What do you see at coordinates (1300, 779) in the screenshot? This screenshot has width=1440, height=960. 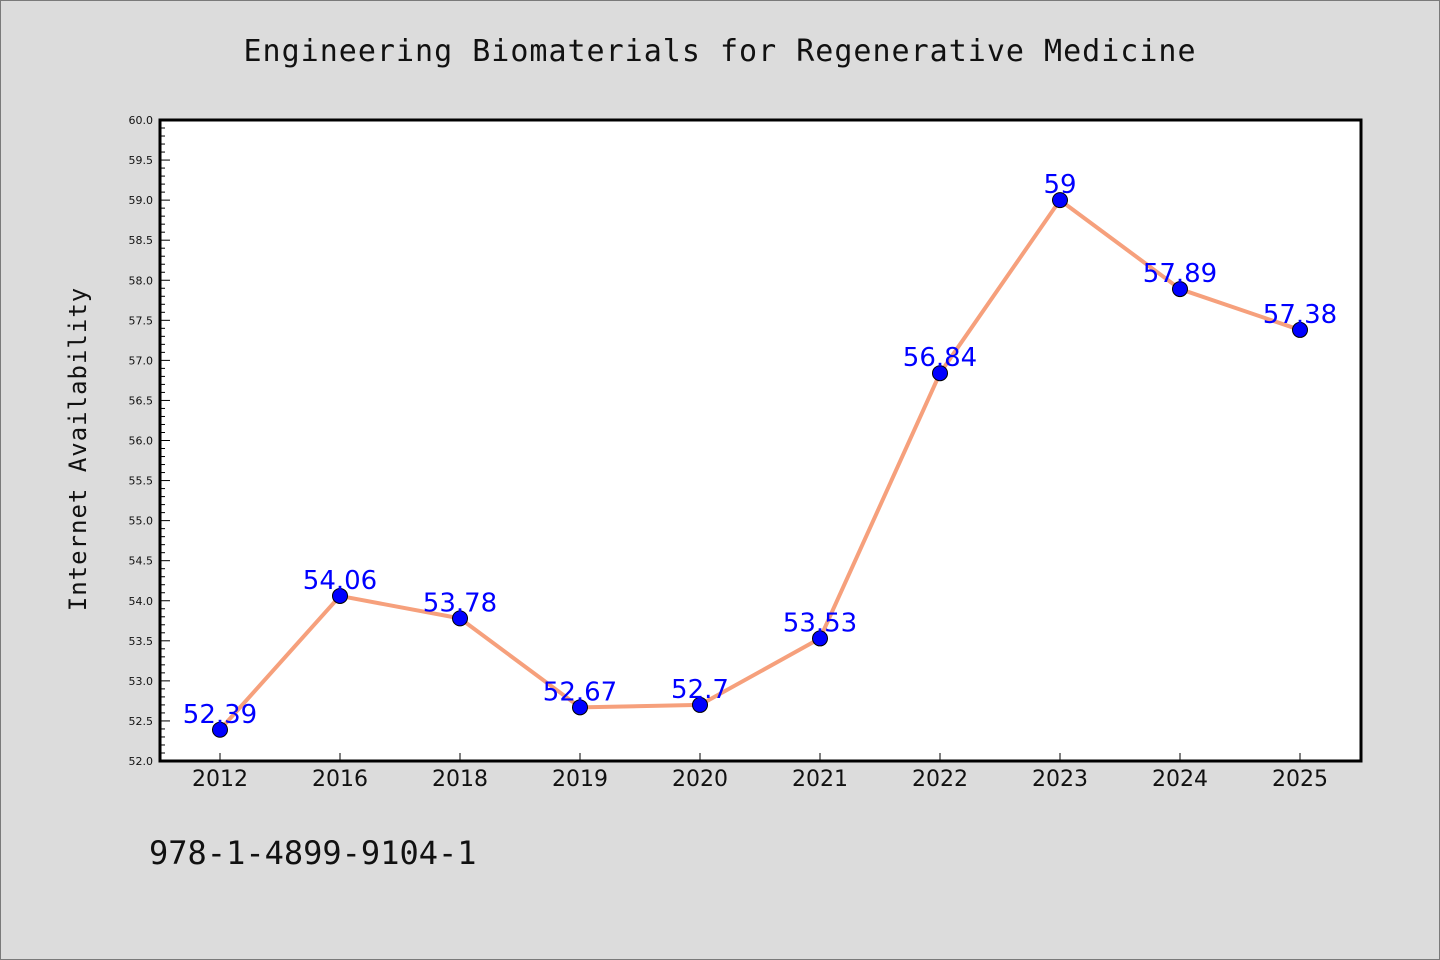 I see `x-tick-label: 2025` at bounding box center [1300, 779].